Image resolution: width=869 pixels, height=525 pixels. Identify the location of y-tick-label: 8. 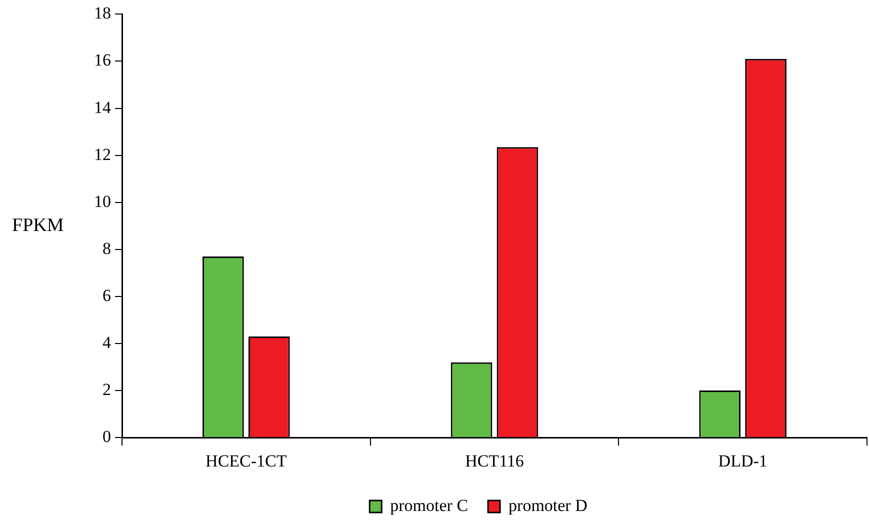
(106, 248).